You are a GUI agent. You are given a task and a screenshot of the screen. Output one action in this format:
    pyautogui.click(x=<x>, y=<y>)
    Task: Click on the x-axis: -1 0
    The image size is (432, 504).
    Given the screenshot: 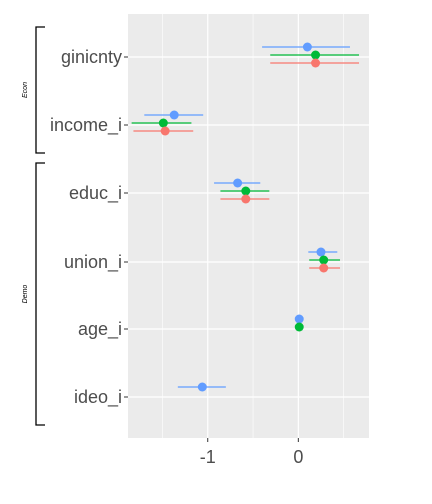 What is the action you would take?
    pyautogui.click(x=251, y=452)
    